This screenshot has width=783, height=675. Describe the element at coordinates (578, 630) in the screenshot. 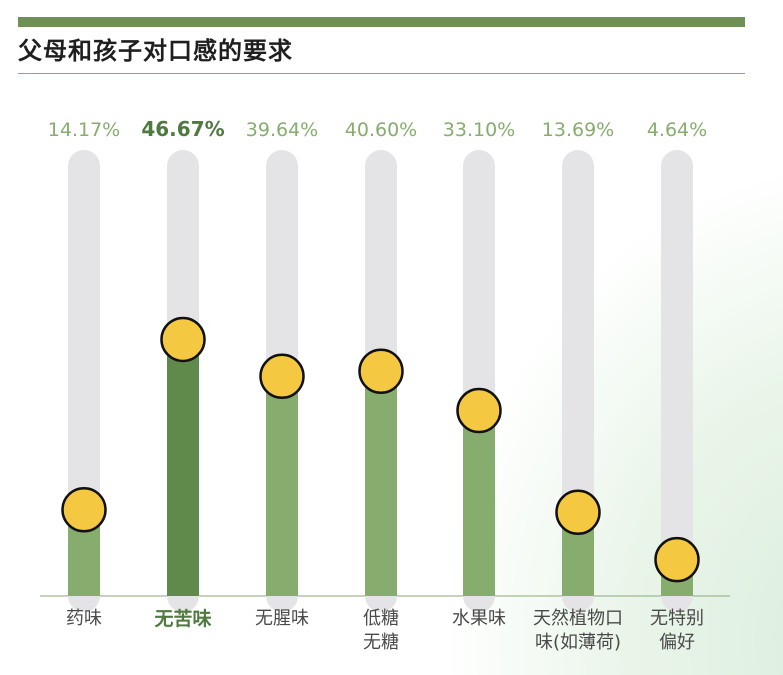

I see `category-label: 天然植物口 味(如薄荷)` at that location.